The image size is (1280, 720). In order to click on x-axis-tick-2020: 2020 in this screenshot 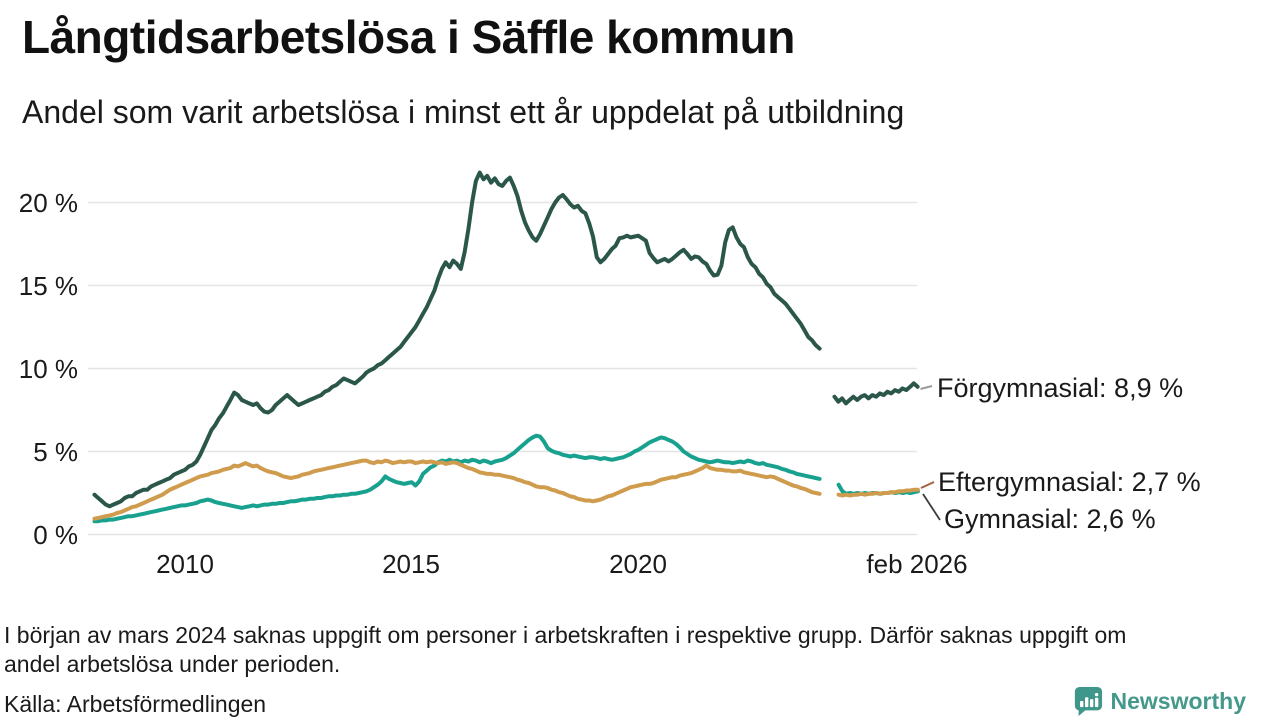, I will do `click(638, 564)`.